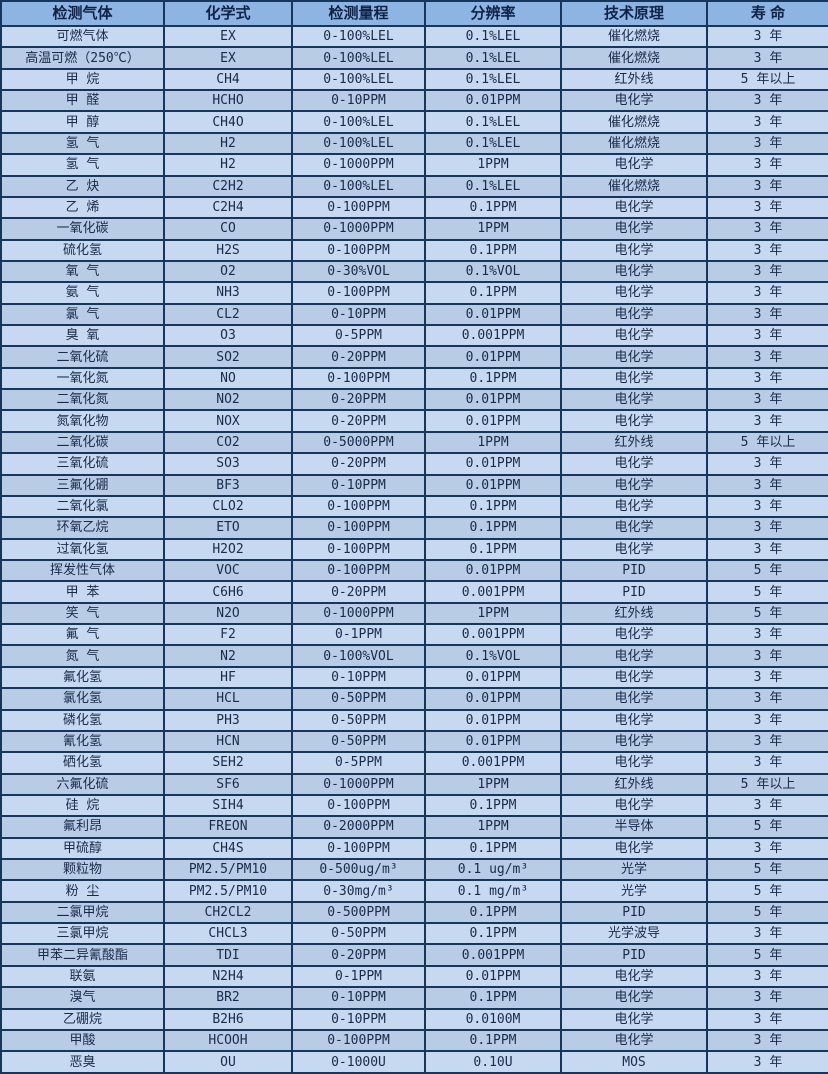 The width and height of the screenshot is (828, 1074). I want to click on table-row: 氢 气 H2 0-1000PPM 1PPM 电化学 3 年, so click(414, 165).